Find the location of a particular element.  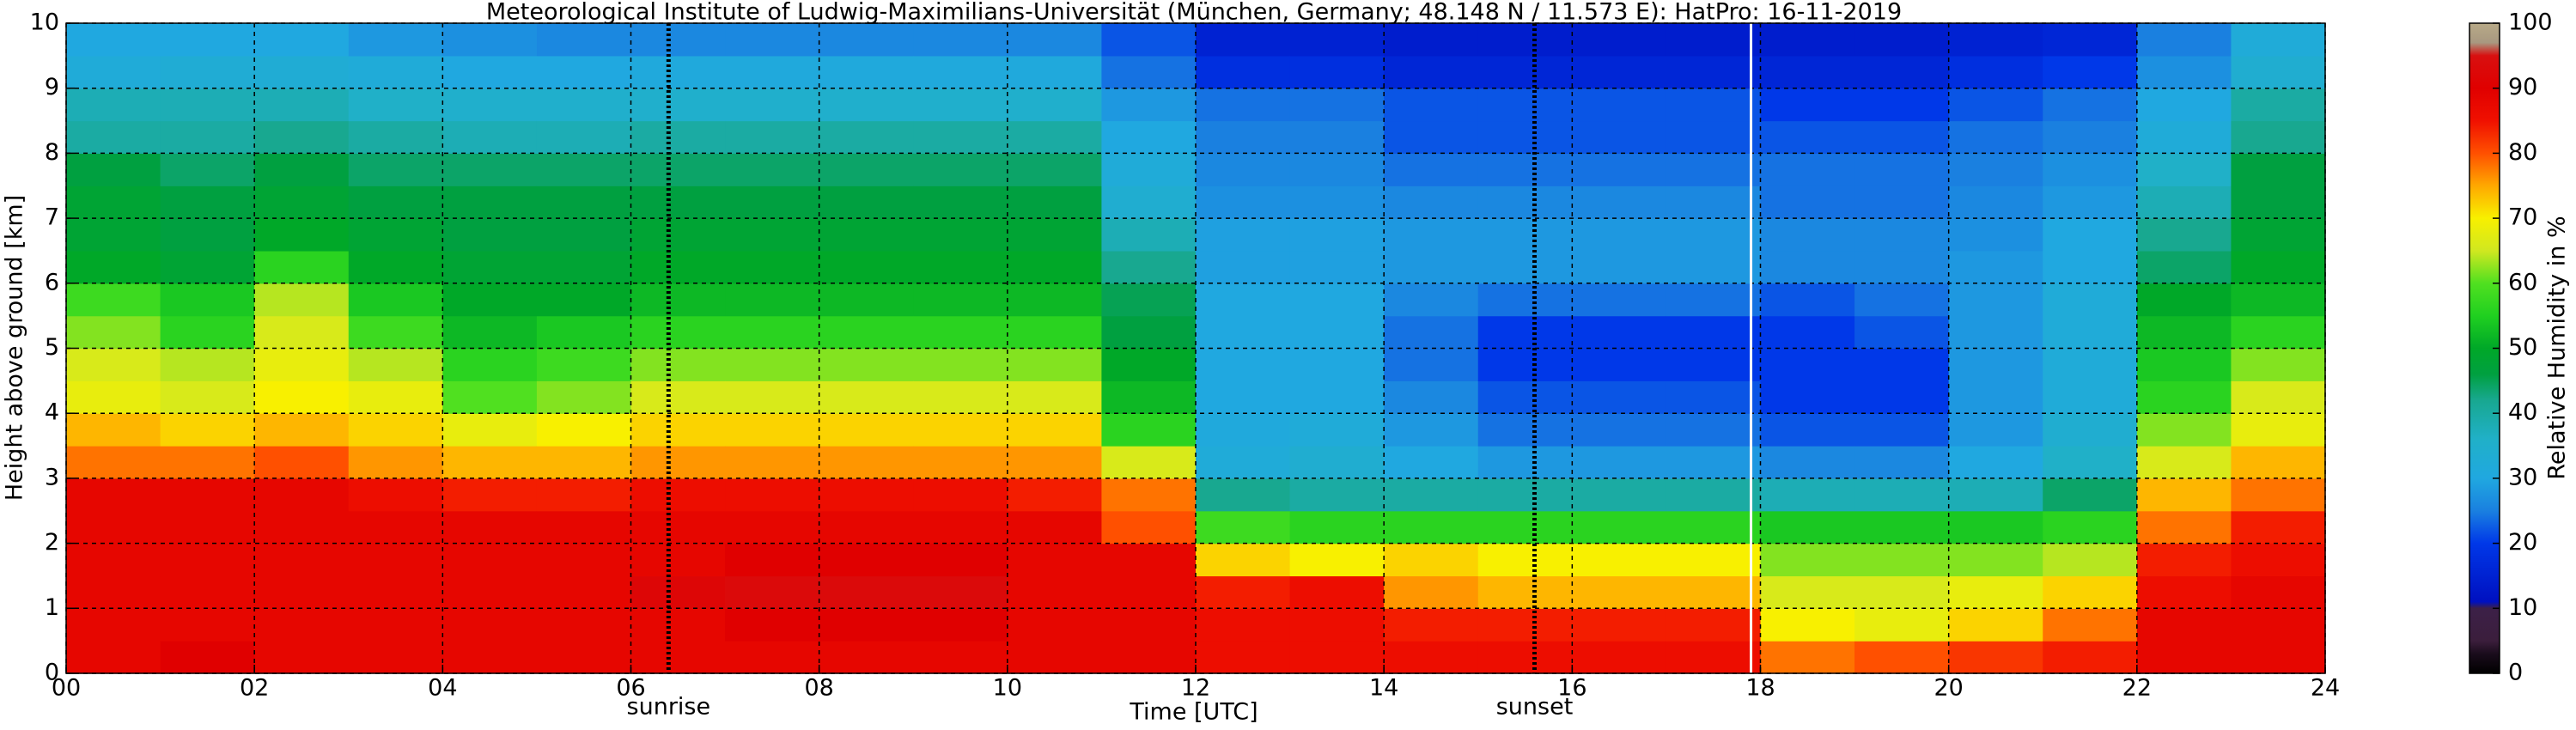

y-tick-label: 10 is located at coordinates (44, 22).